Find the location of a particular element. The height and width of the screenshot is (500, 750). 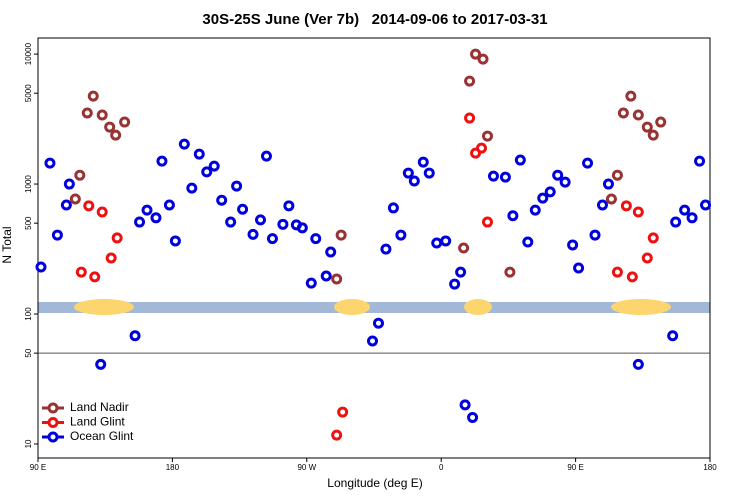

land-mask-band is located at coordinates (374, 307).